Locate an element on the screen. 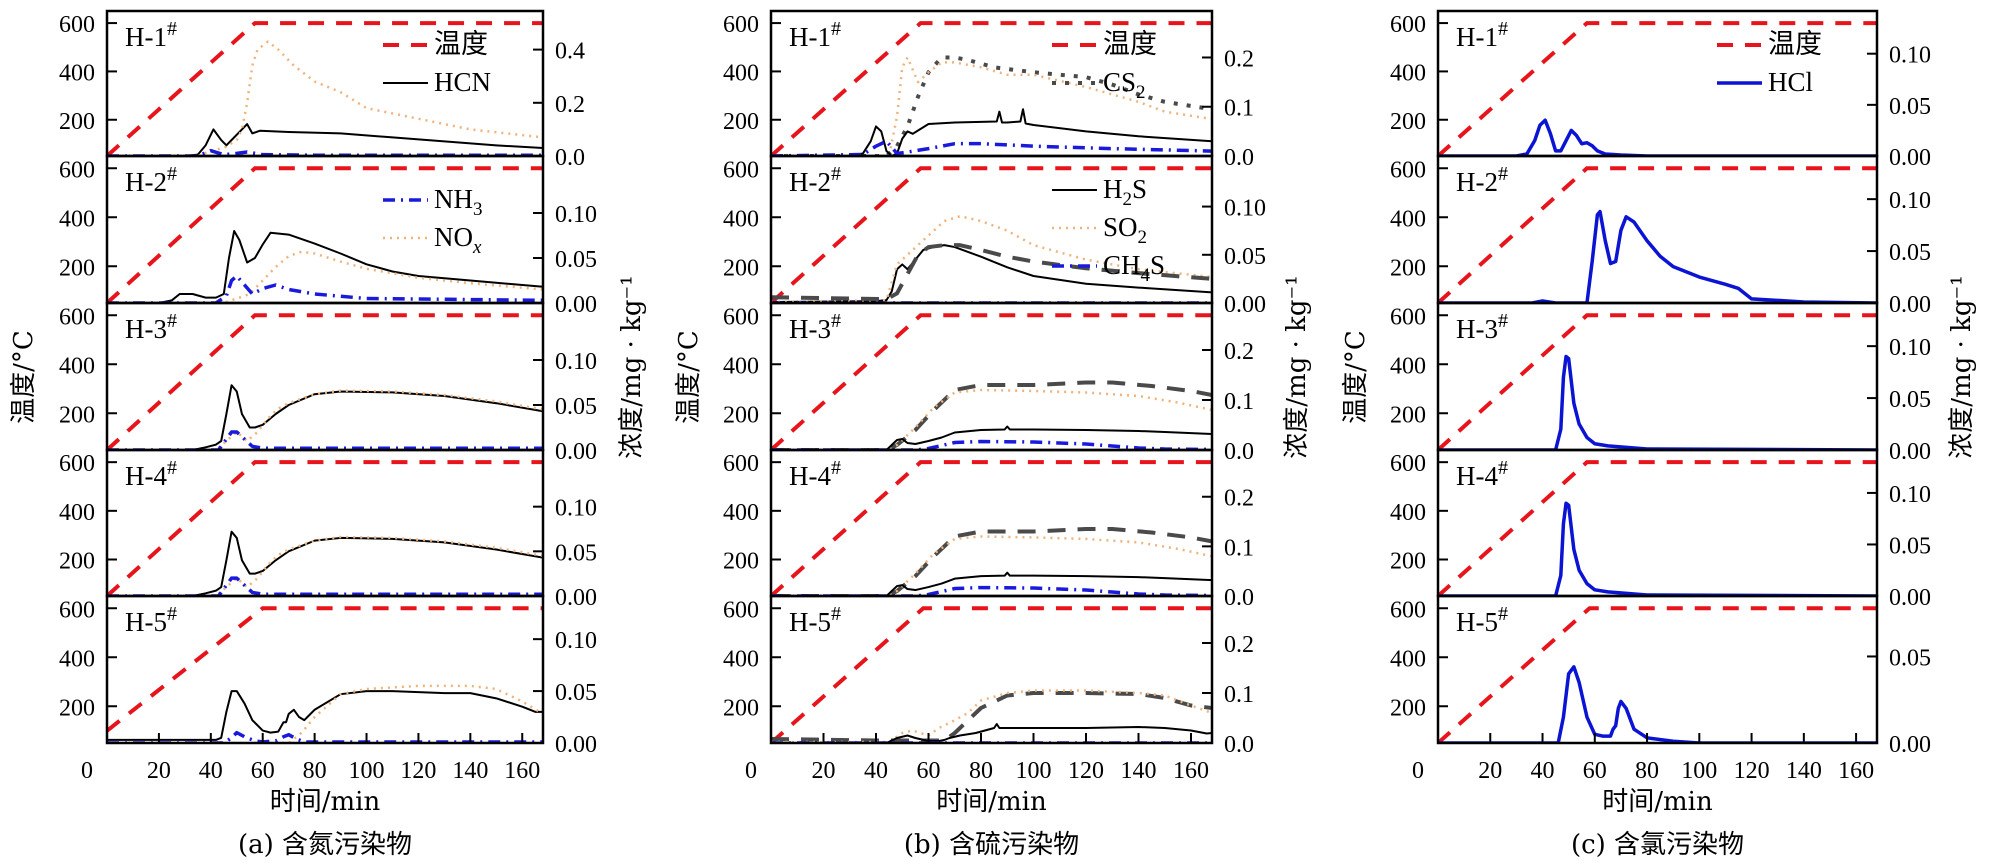 The height and width of the screenshot is (868, 2005). subplot-h-1: 200 400 600 0.0 0.1 0.2 H-1# is located at coordinates (988, 90).